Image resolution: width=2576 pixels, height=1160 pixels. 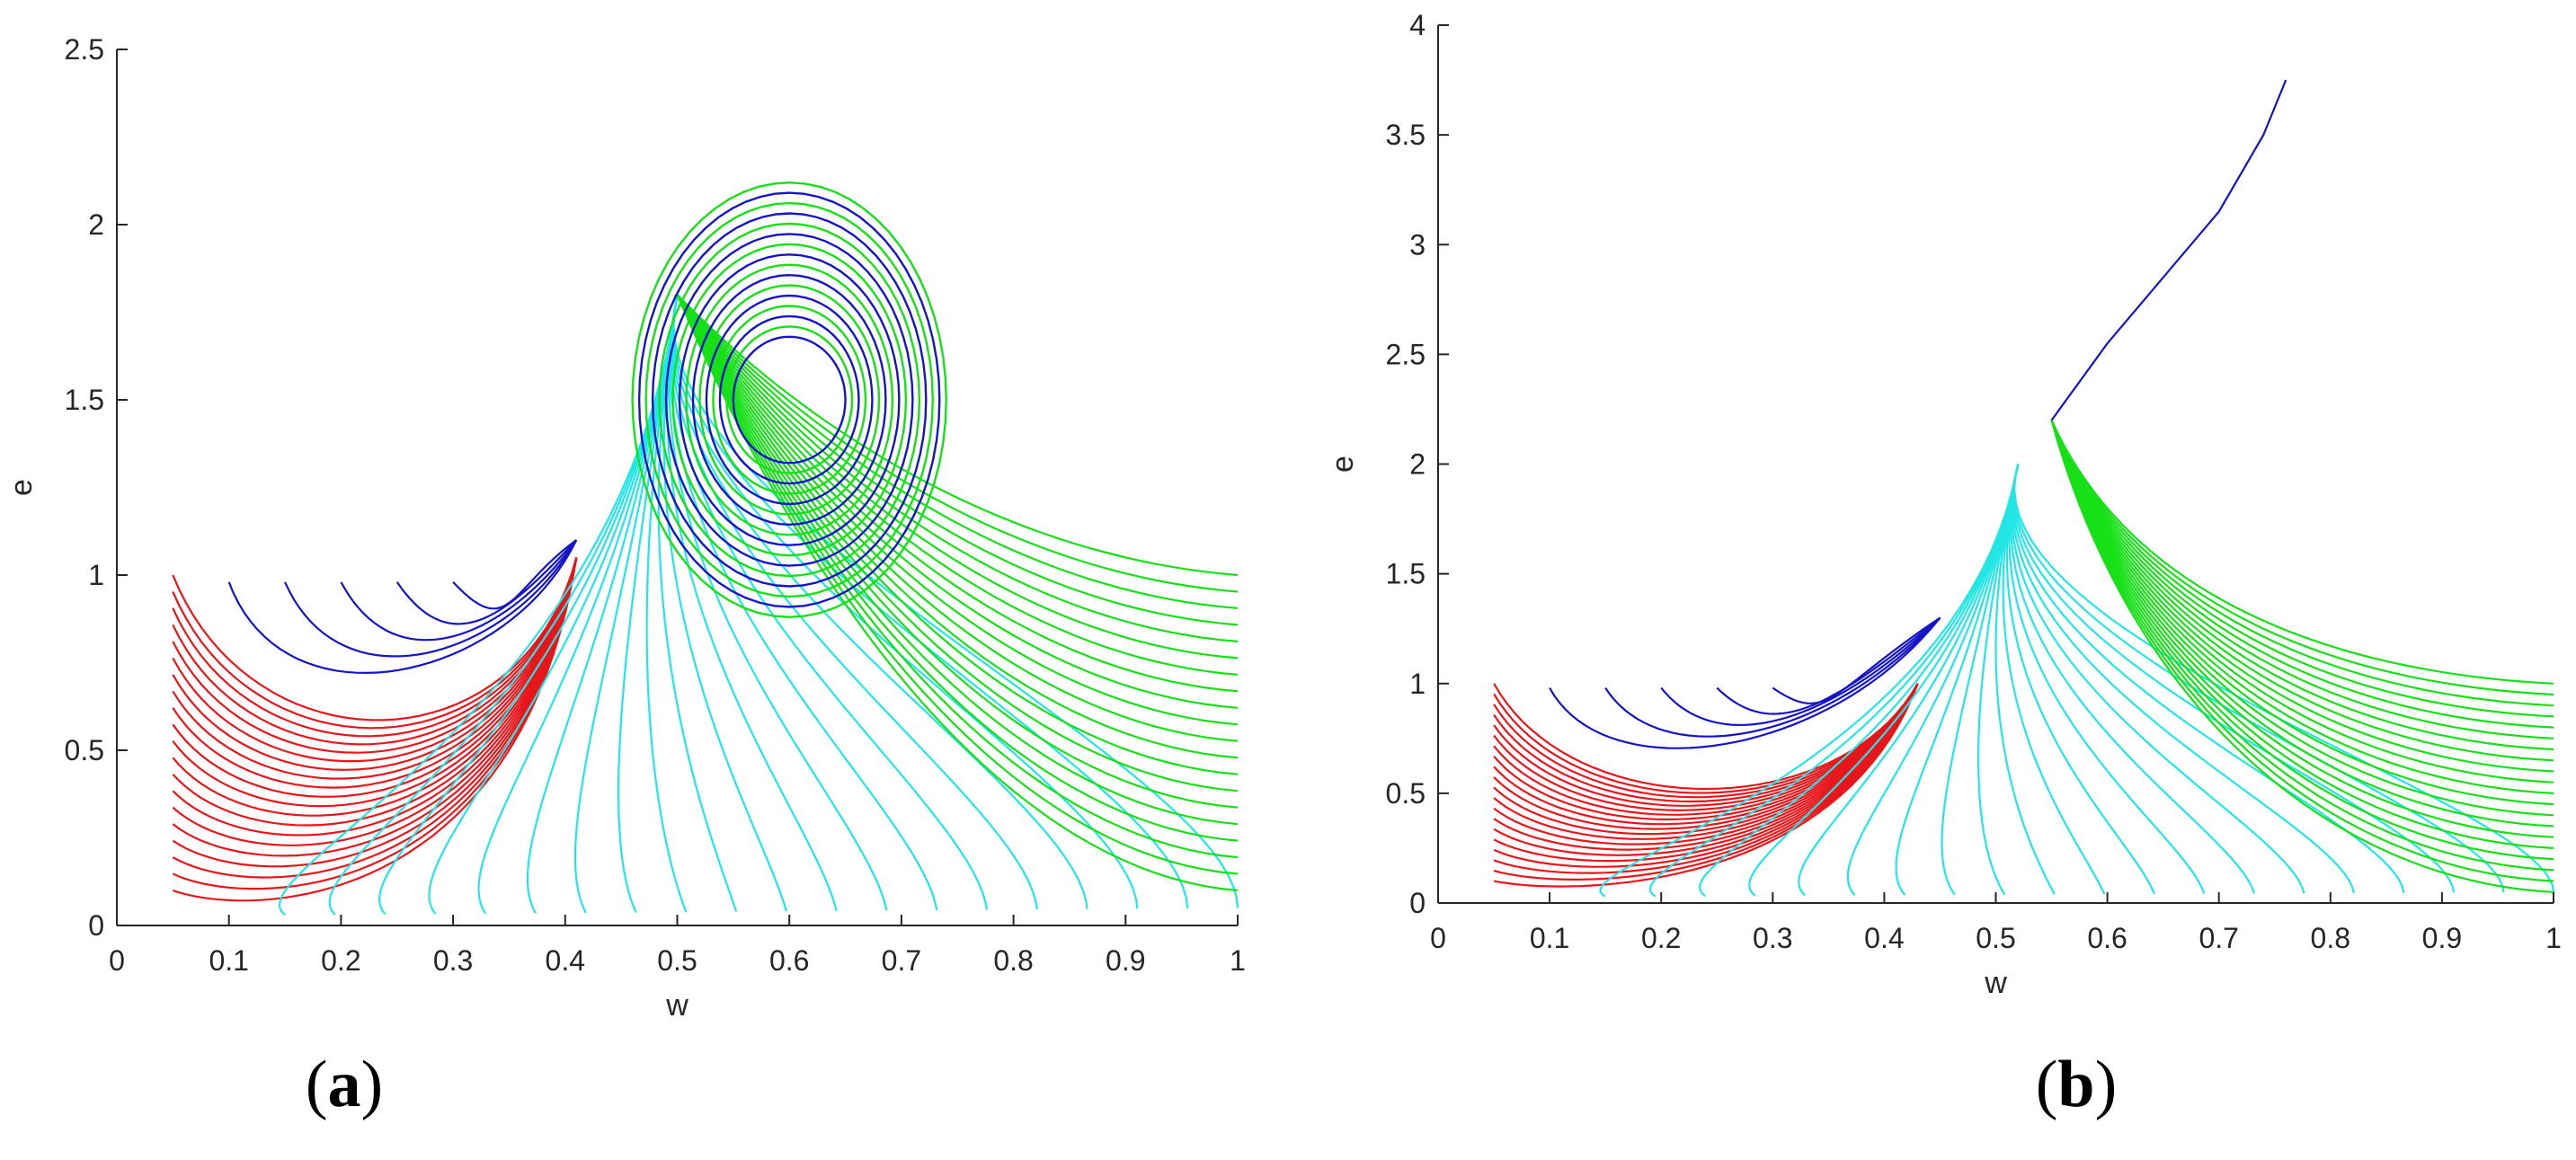 What do you see at coordinates (340, 960) in the screenshot?
I see `x-tick-label: 0.2` at bounding box center [340, 960].